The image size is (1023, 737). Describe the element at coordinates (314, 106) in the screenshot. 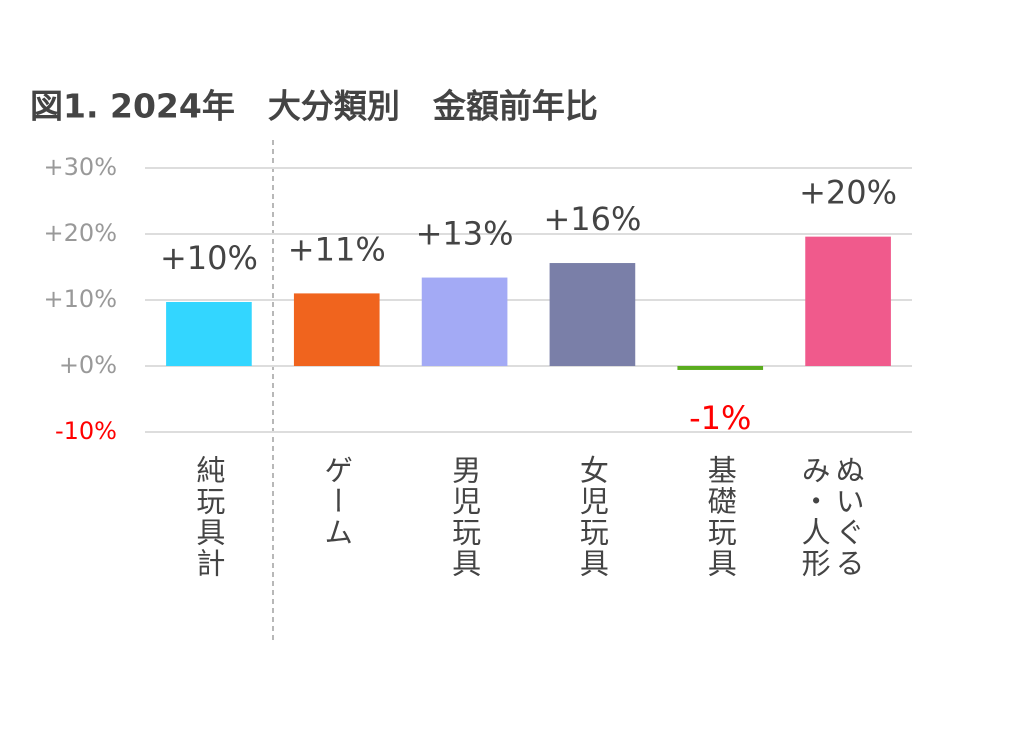

I see `chart-title: 図1. 2024年 大分類別 金額前年比` at that location.